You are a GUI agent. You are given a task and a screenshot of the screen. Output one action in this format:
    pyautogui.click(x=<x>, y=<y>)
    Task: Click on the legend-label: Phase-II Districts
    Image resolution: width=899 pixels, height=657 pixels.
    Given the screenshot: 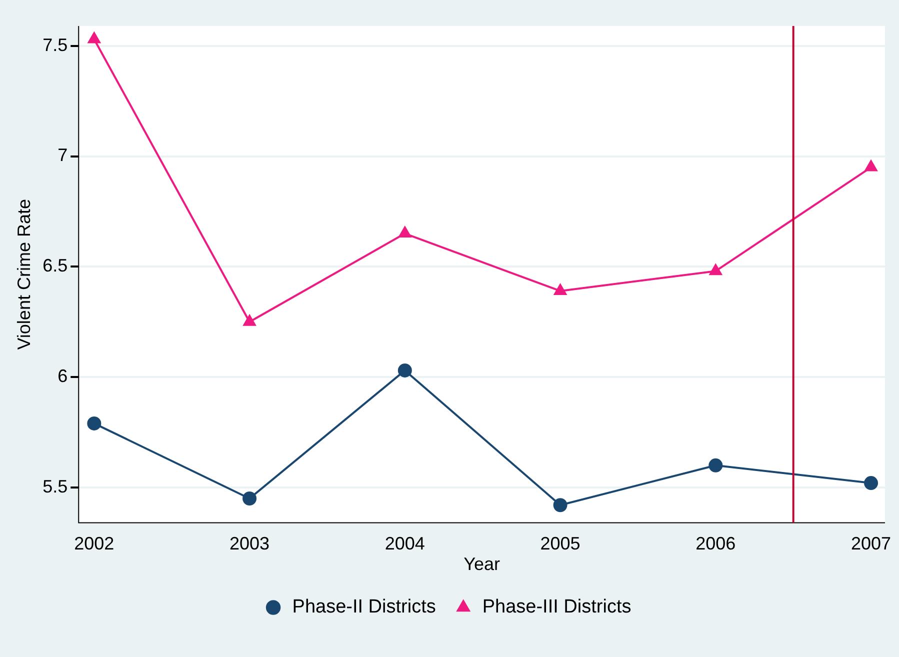 What is the action you would take?
    pyautogui.click(x=364, y=607)
    